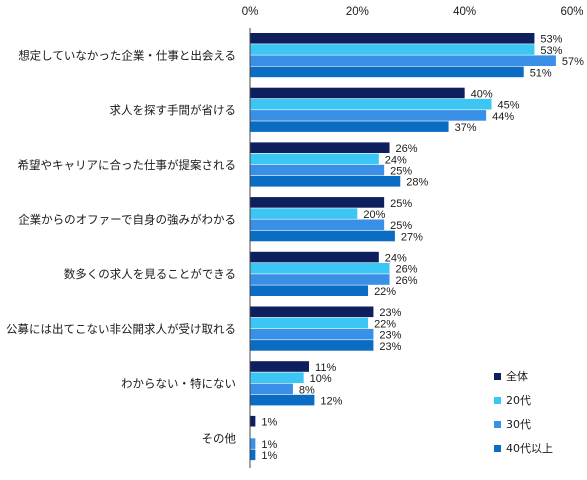  What do you see at coordinates (523, 412) in the screenshot?
I see `legend: 全体 20代 30代 40代以上` at bounding box center [523, 412].